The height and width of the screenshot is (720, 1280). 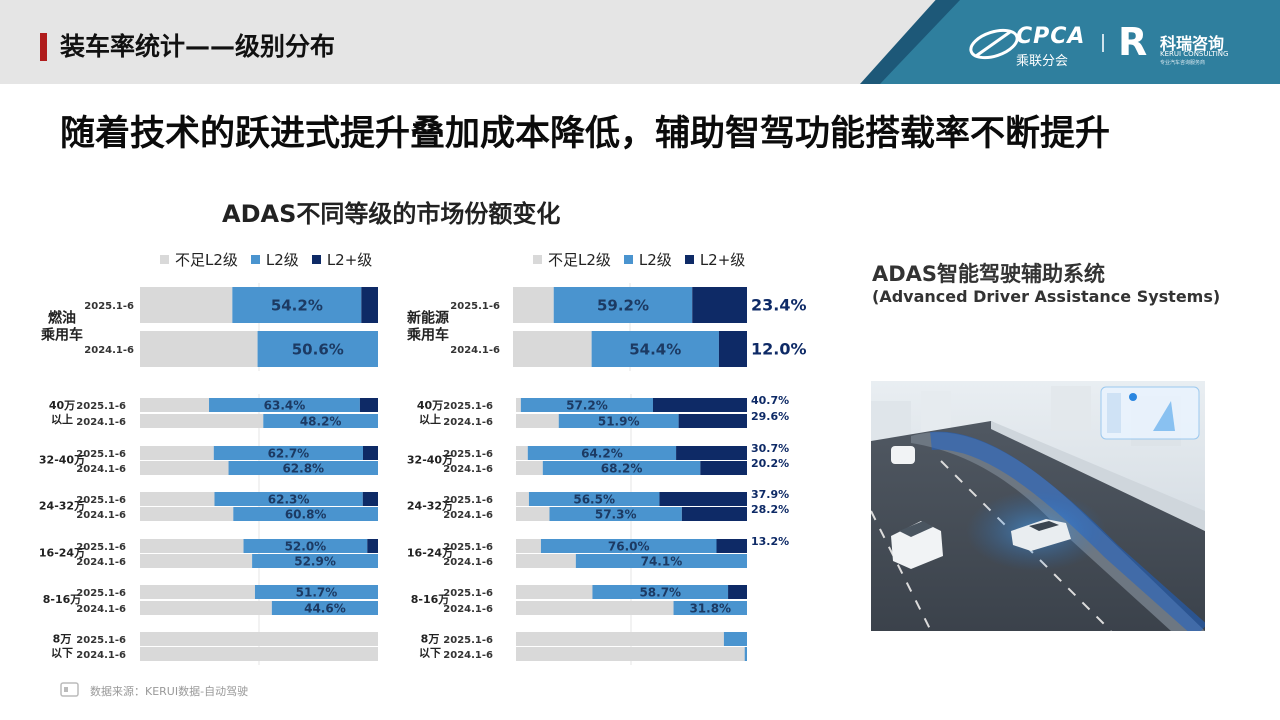 I want to click on data-label: 62.3%, so click(x=289, y=500).